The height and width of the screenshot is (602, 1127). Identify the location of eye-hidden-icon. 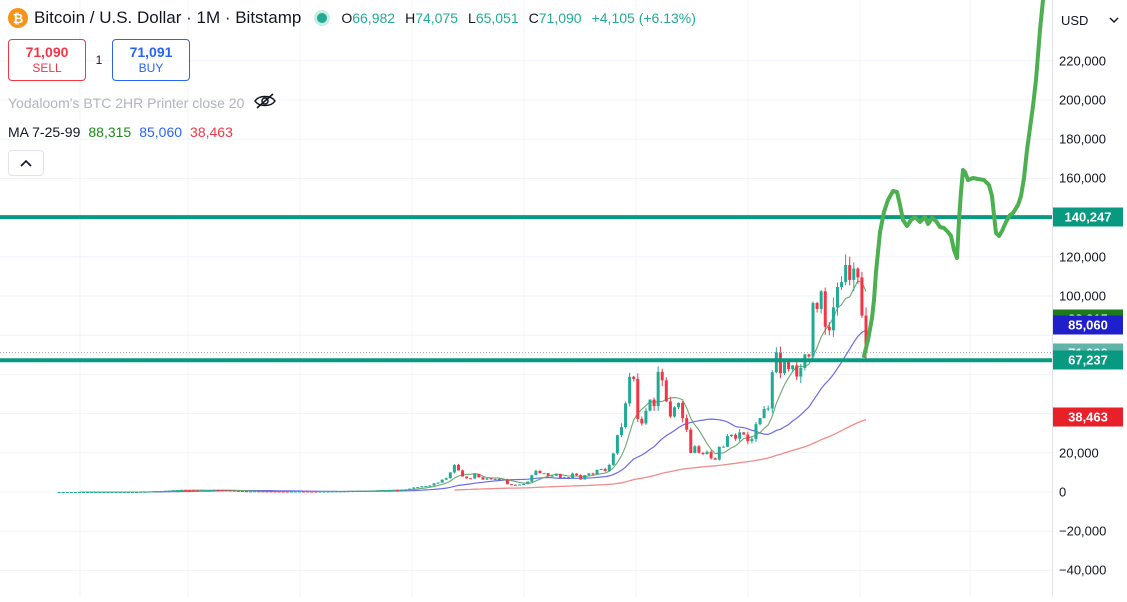
(265, 102).